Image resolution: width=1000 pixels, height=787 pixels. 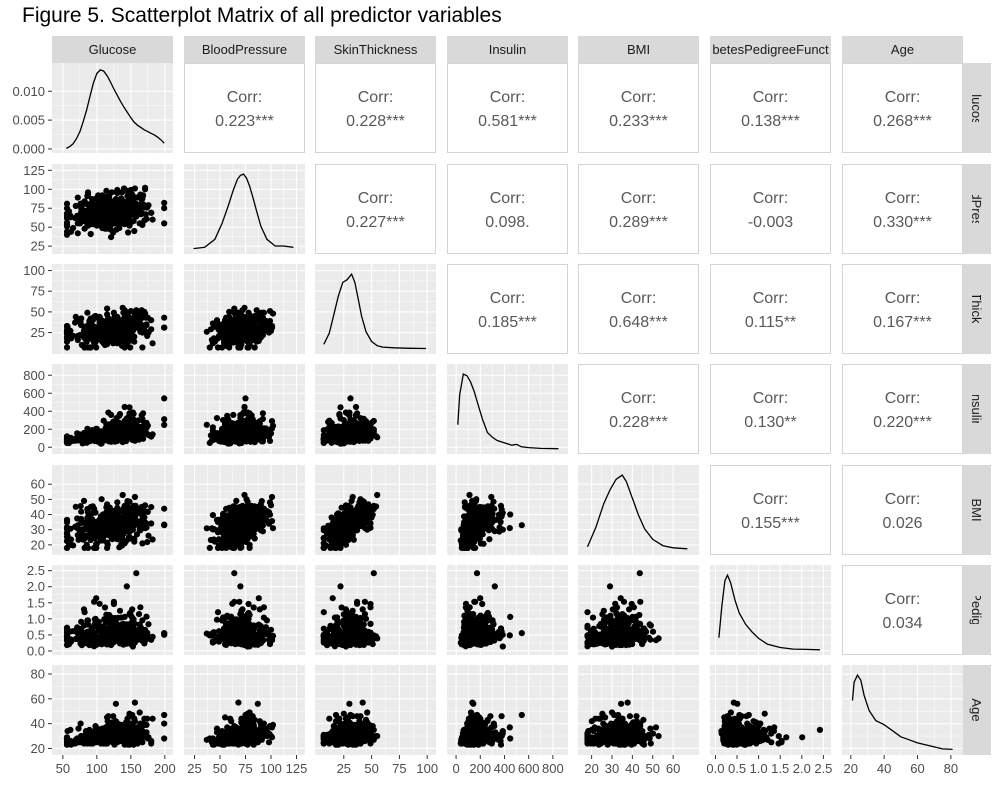 I want to click on row-strip-insulin: Insulin, so click(x=977, y=409).